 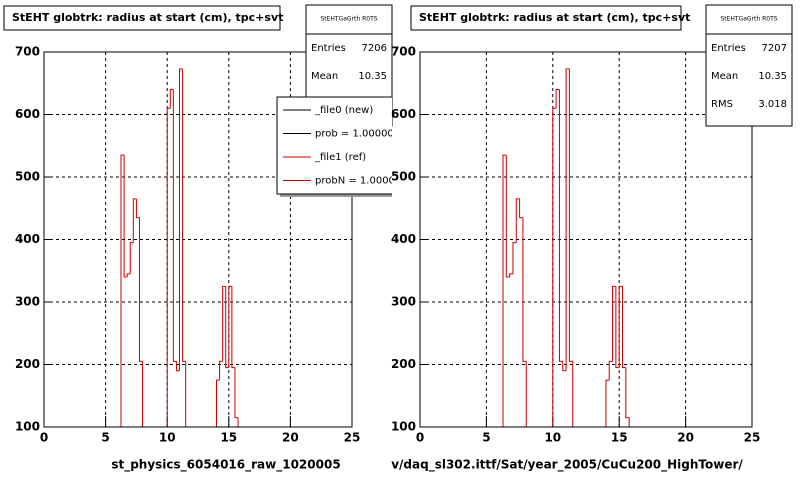 What do you see at coordinates (361, 181) in the screenshot?
I see `legend-label: probN = 1.000000` at bounding box center [361, 181].